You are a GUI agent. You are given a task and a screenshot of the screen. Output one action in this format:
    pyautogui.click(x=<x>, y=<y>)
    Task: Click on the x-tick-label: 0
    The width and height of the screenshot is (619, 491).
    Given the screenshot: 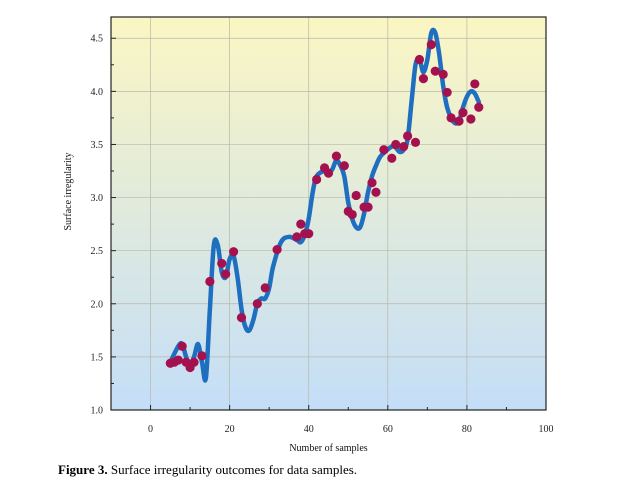 What is the action you would take?
    pyautogui.click(x=150, y=429)
    